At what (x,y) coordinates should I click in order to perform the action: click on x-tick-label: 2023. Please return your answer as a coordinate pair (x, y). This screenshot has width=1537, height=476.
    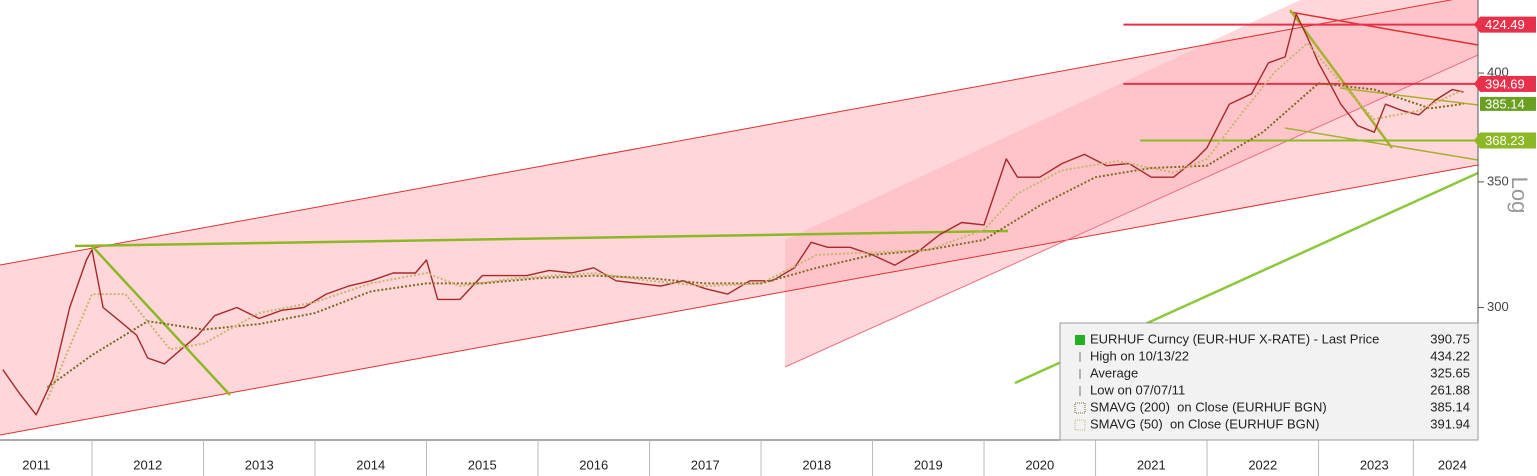
    Looking at the image, I should click on (1374, 464).